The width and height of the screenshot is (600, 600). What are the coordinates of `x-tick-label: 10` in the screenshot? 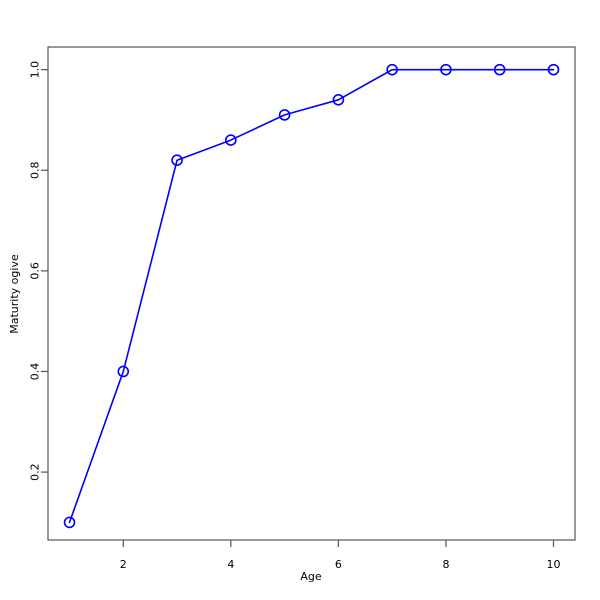 It's located at (553, 564).